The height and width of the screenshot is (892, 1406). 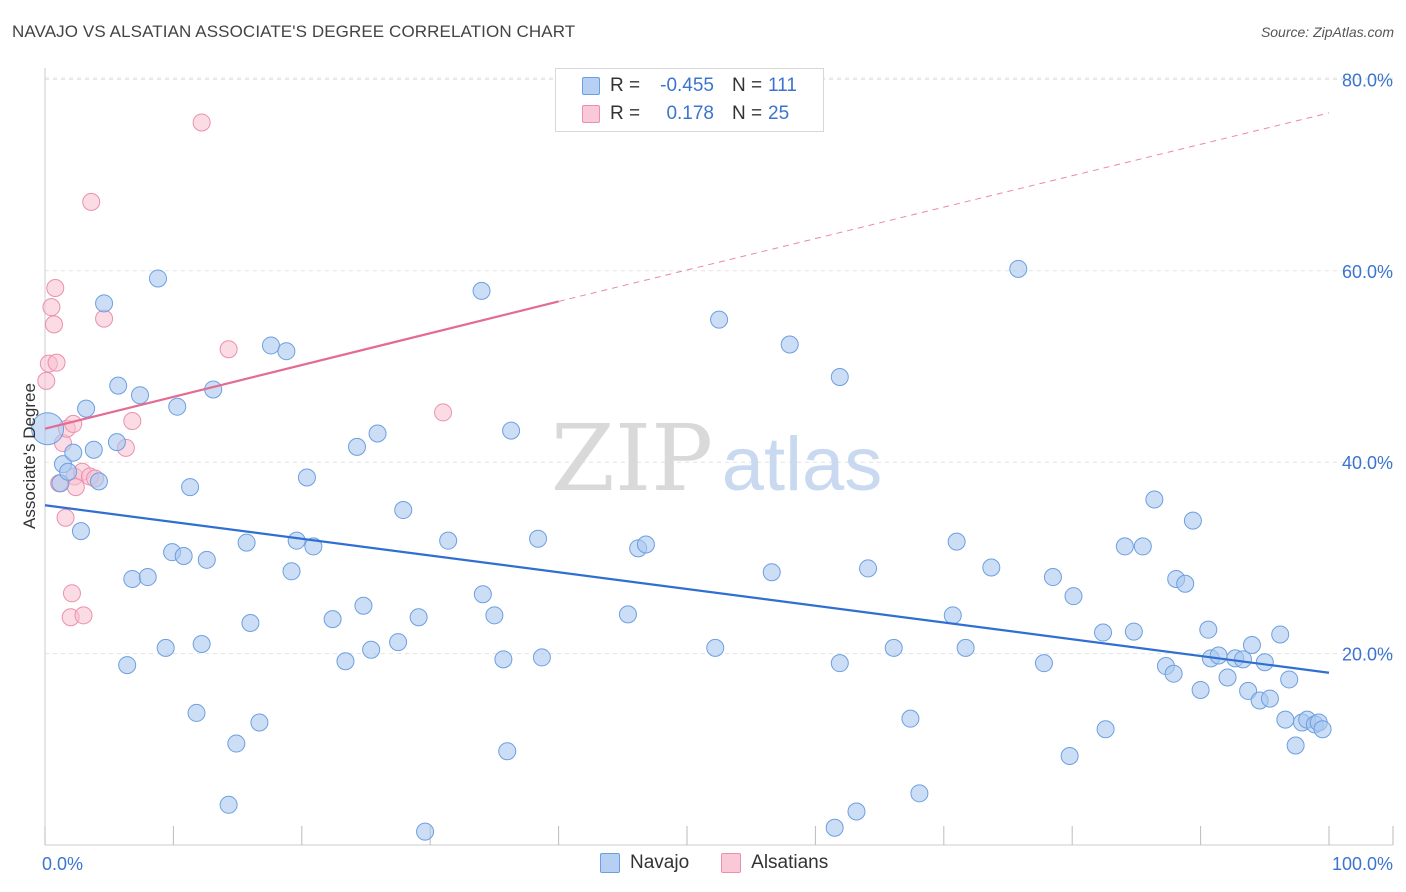 What do you see at coordinates (782, 85) in the screenshot?
I see `n-value: 111` at bounding box center [782, 85].